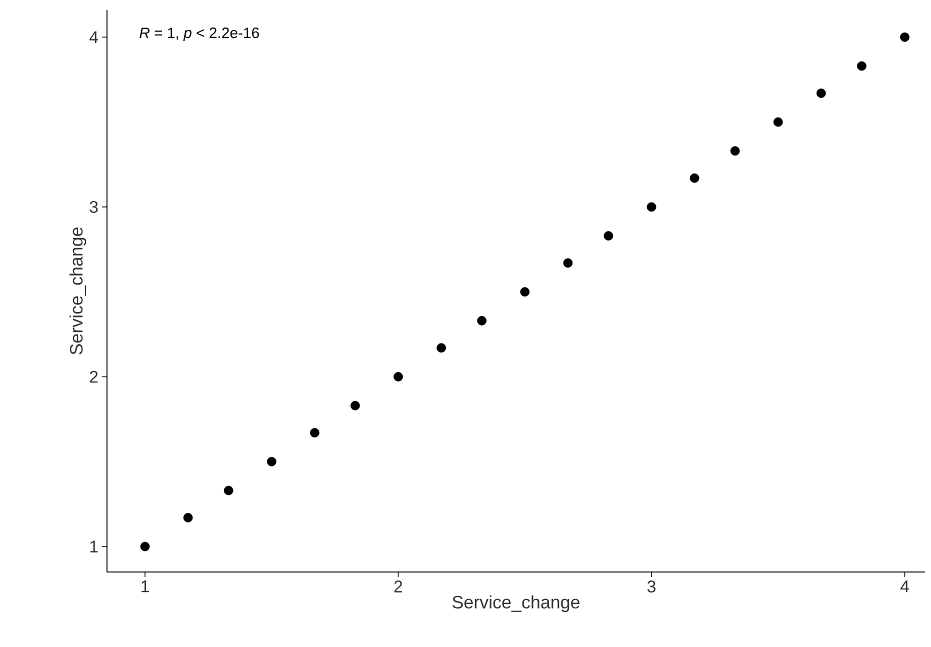 The height and width of the screenshot is (647, 931). Describe the element at coordinates (398, 586) in the screenshot. I see `x-tick-label: 2` at that location.